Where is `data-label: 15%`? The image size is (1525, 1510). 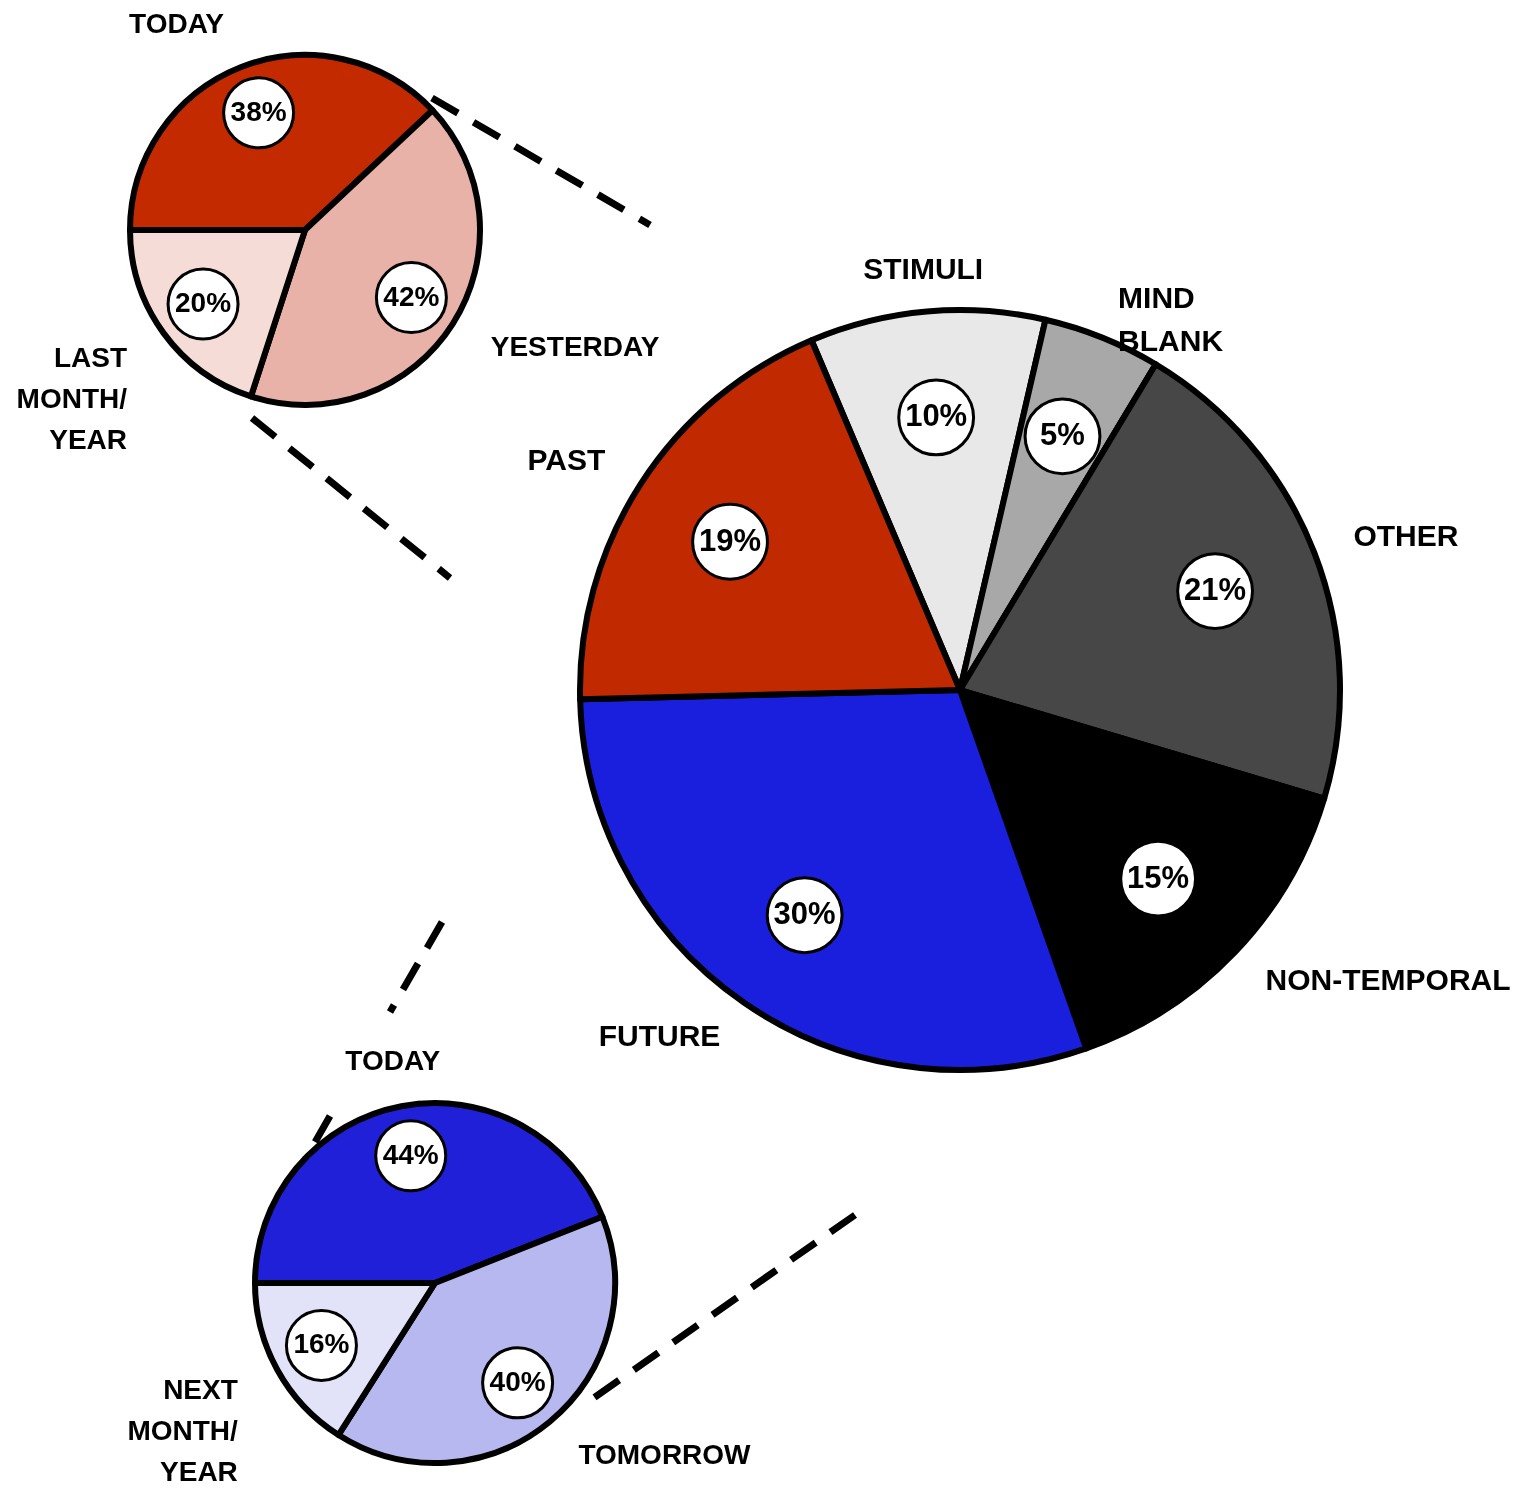 data-label: 15% is located at coordinates (1158, 877).